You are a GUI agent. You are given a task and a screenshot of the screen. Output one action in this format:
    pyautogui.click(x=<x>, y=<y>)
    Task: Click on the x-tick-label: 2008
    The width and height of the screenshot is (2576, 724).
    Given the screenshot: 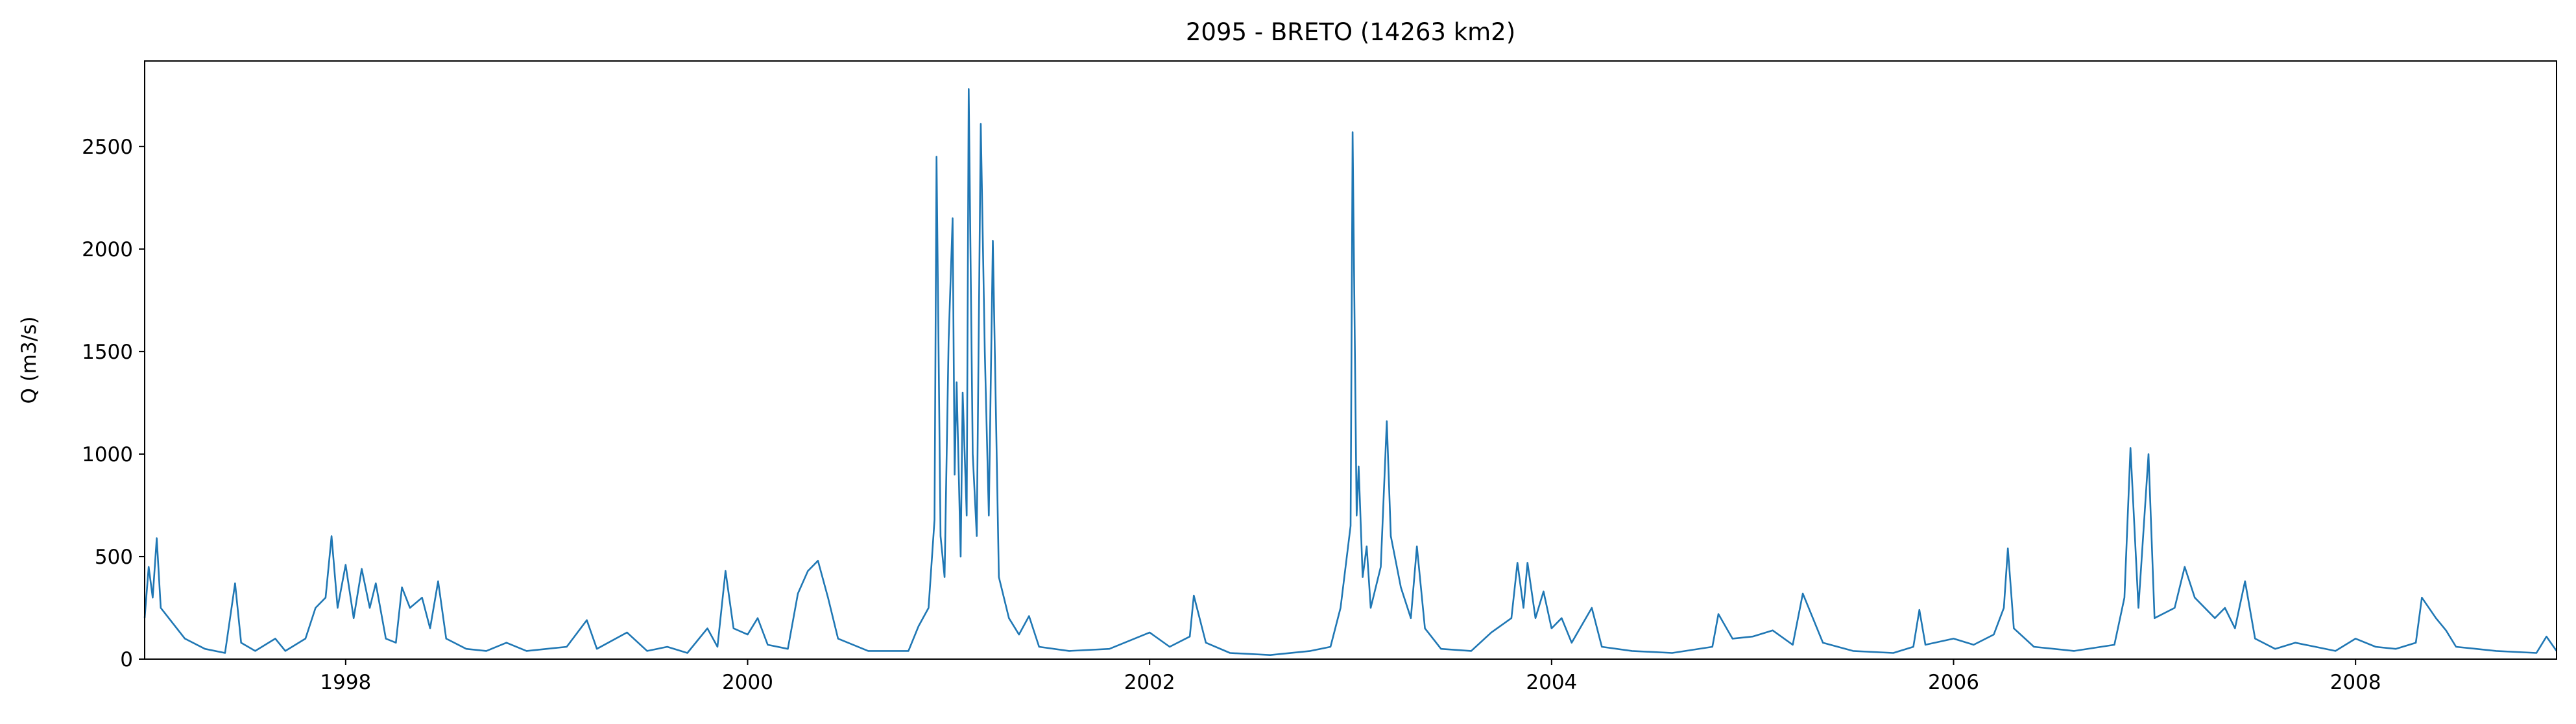 What is the action you would take?
    pyautogui.click(x=2355, y=682)
    